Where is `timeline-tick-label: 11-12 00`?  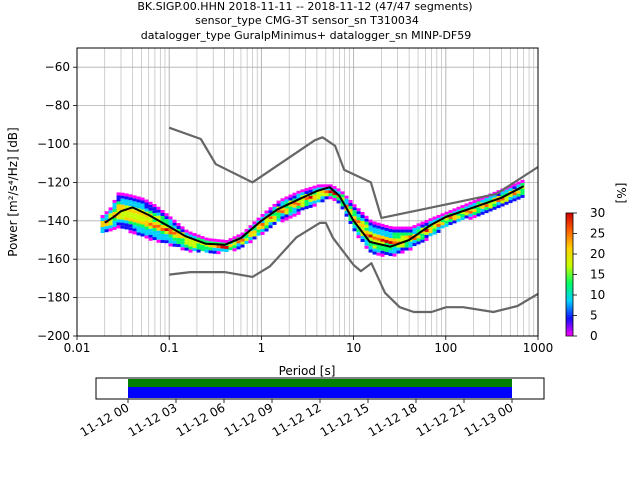
timeline-tick-label: 11-12 00 is located at coordinates (105, 419).